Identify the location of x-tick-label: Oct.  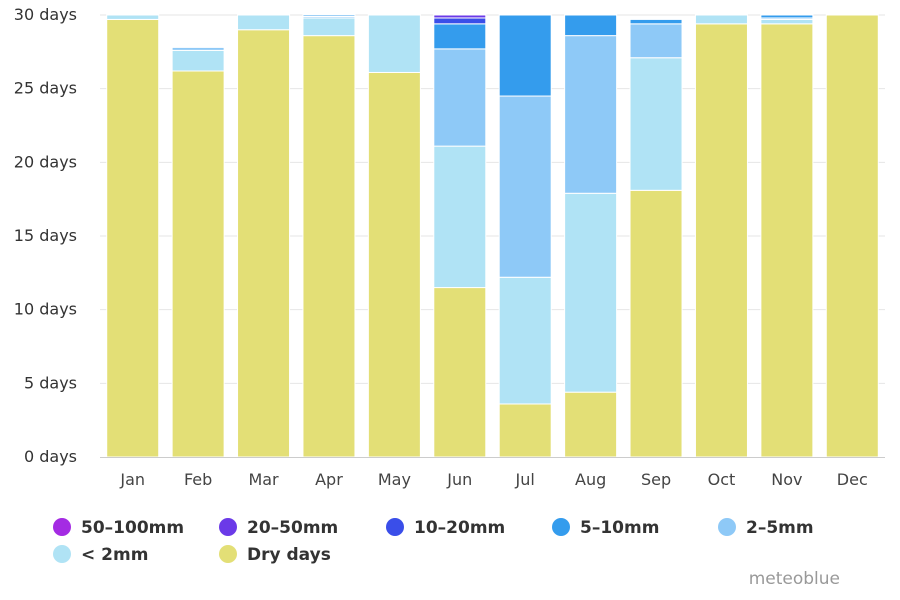
(722, 479).